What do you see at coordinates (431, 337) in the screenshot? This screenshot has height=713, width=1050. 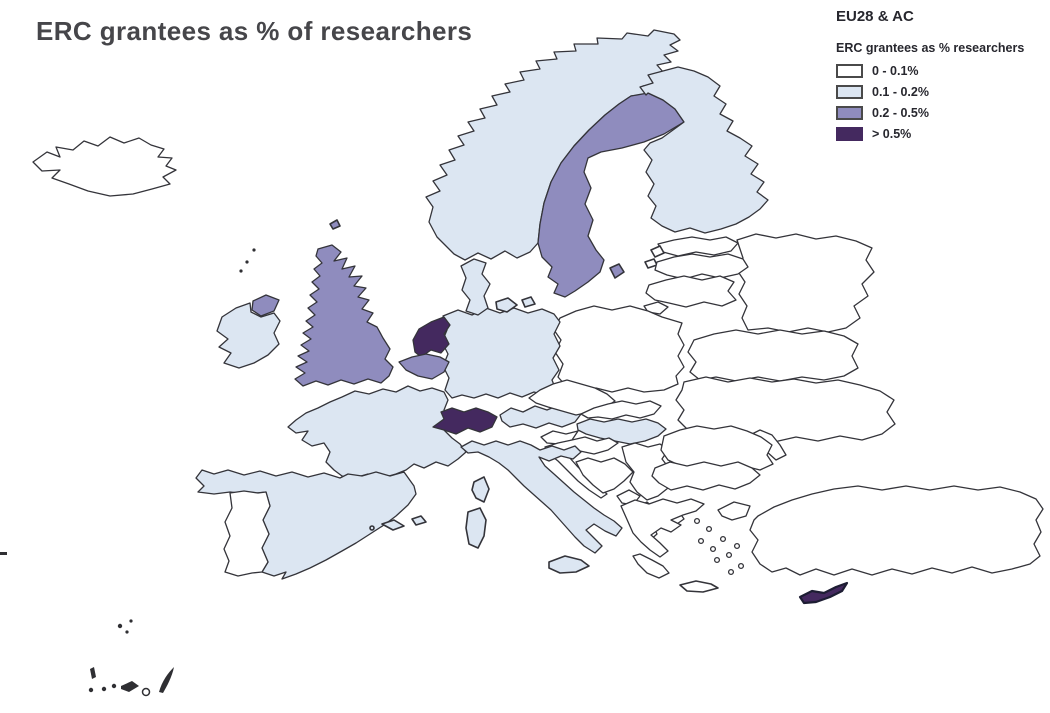 I see `country-netherlands` at bounding box center [431, 337].